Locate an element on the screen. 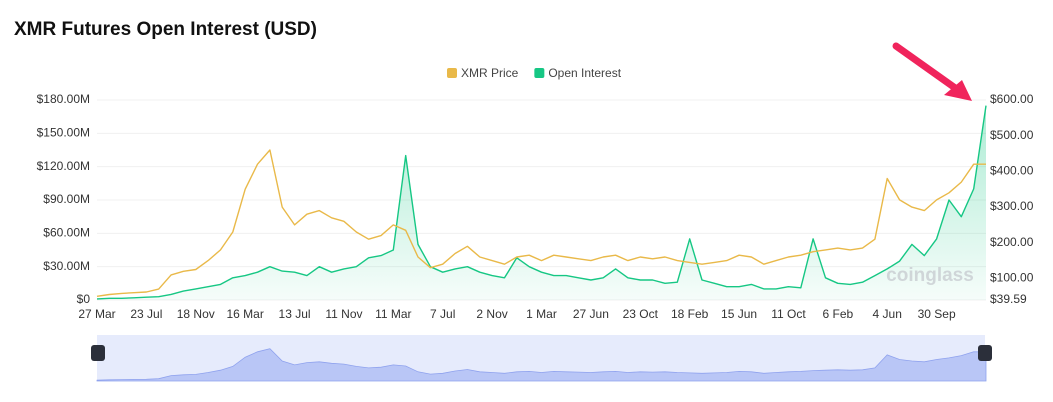 The image size is (1053, 402). x-tick-label: 23 Oct is located at coordinates (641, 314).